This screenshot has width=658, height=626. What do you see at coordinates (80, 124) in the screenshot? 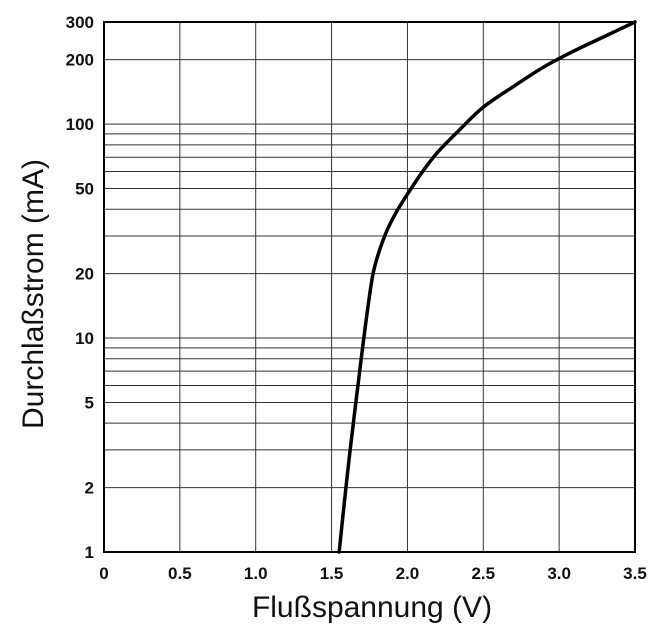
I see `y-tick-label: 100` at bounding box center [80, 124].